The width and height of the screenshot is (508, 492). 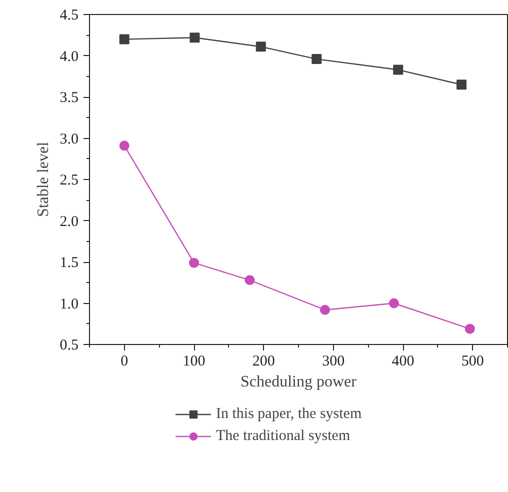 What do you see at coordinates (333, 362) in the screenshot?
I see `x-tick-label: 300` at bounding box center [333, 362].